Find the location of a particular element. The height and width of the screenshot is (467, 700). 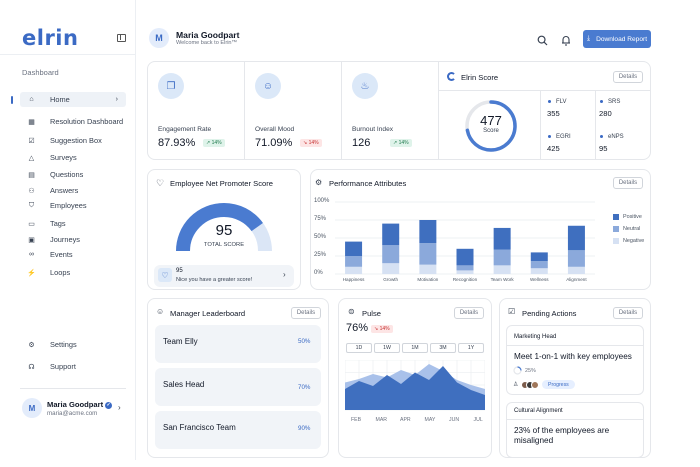

period-1d-button: 1D is located at coordinates (359, 348).